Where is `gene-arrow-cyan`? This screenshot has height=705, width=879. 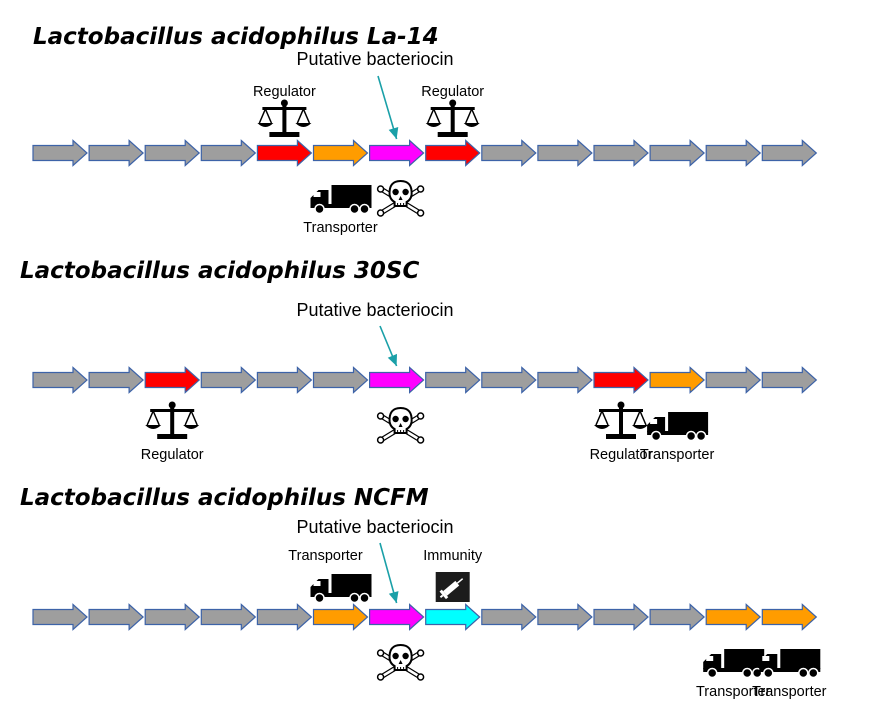
gene-arrow-cyan is located at coordinates (453, 617).